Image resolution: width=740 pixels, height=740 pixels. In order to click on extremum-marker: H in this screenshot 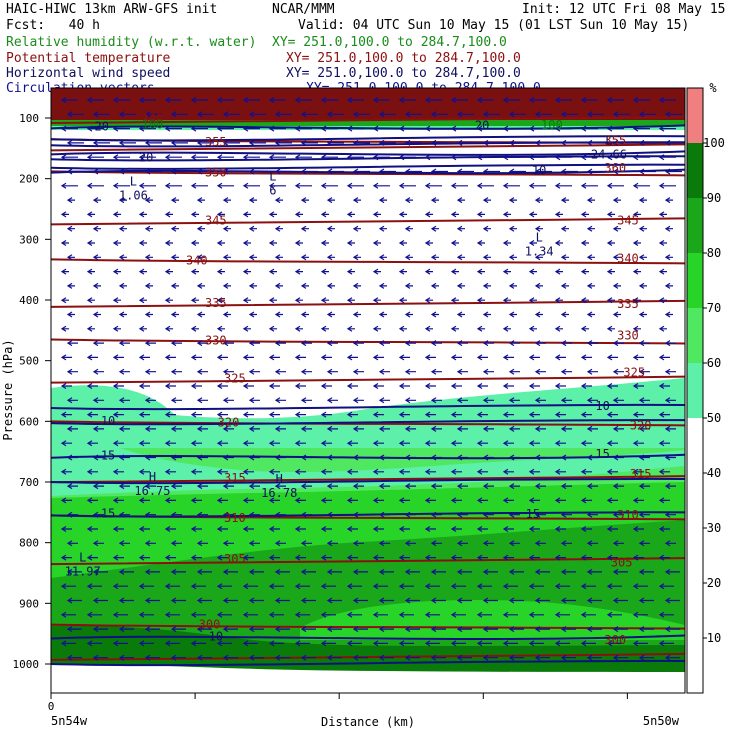, I will do `click(152, 477)`.